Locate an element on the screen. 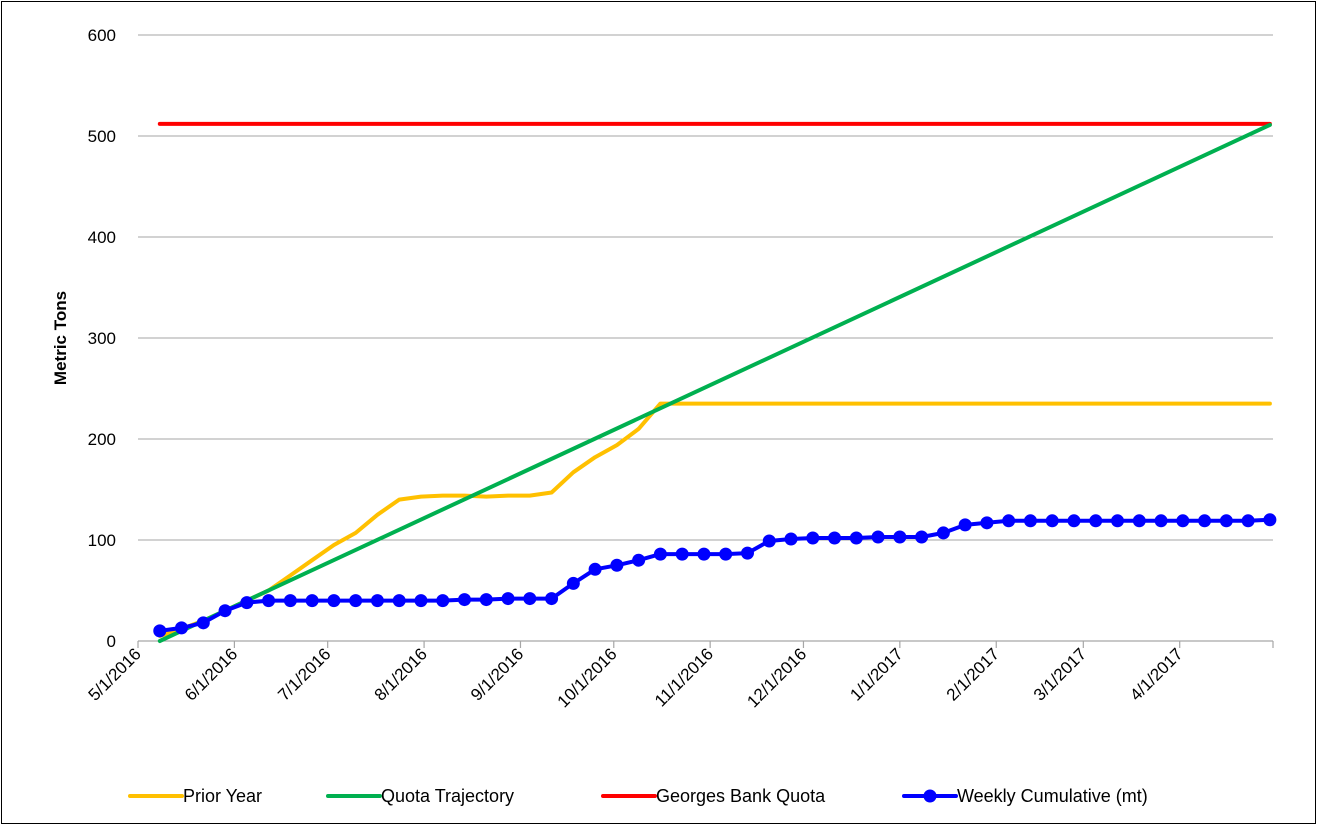 The height and width of the screenshot is (827, 1319). series-line-weekly-cumulative-mt is located at coordinates (714, 575).